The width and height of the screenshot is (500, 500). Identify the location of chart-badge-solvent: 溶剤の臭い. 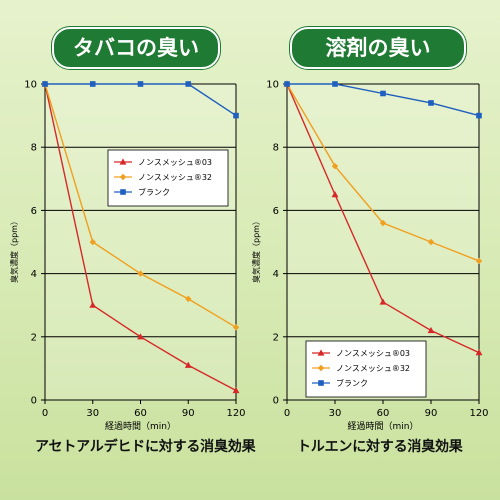
(378, 48).